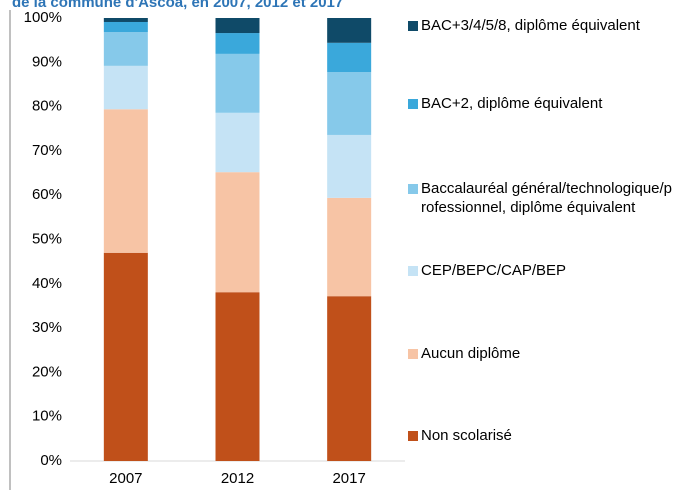 This screenshot has width=678, height=490. Describe the element at coordinates (471, 353) in the screenshot. I see `legend-label: Aucun diplôme` at that location.